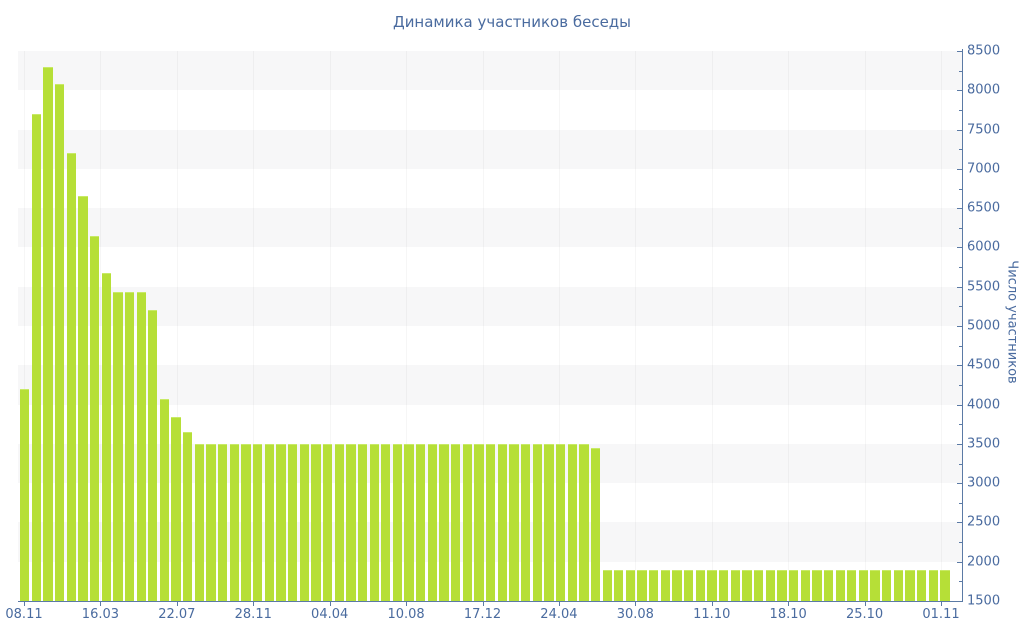 The image size is (1024, 640). I want to click on x-tick-label: 16.03, so click(100, 614).